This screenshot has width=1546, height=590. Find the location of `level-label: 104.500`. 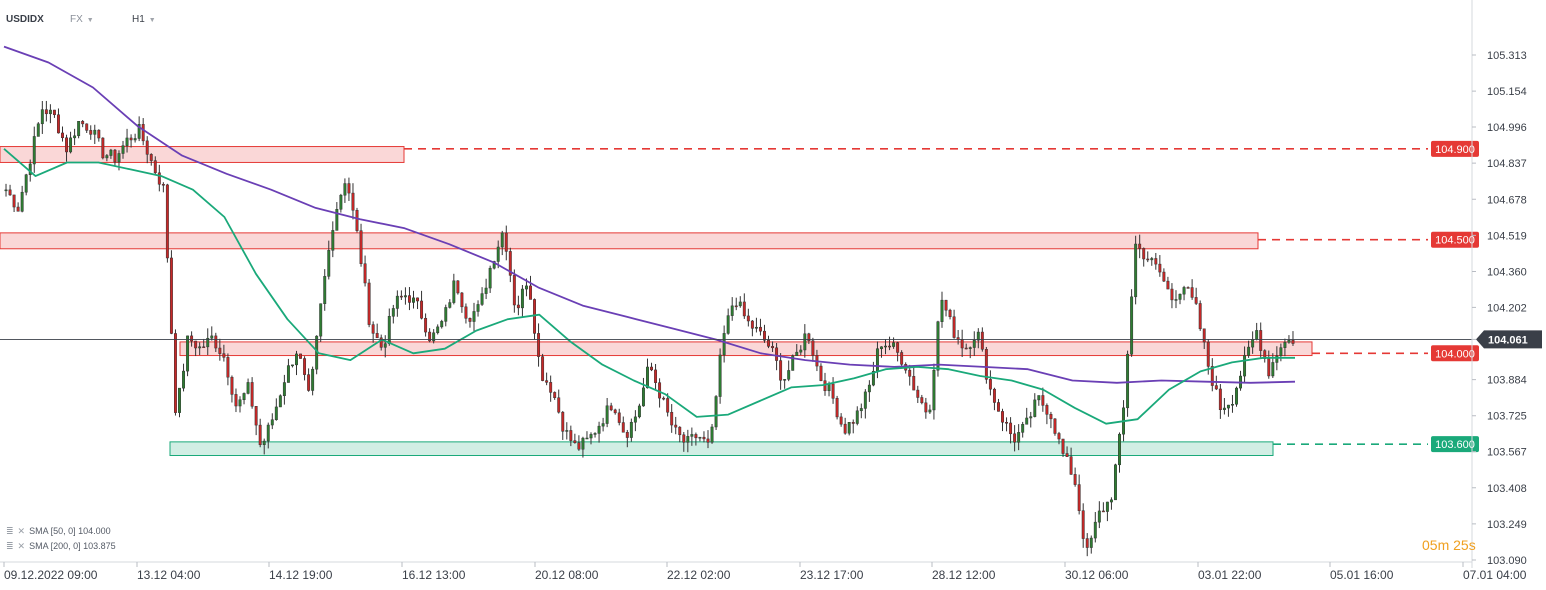

level-label: 104.500 is located at coordinates (1455, 241).